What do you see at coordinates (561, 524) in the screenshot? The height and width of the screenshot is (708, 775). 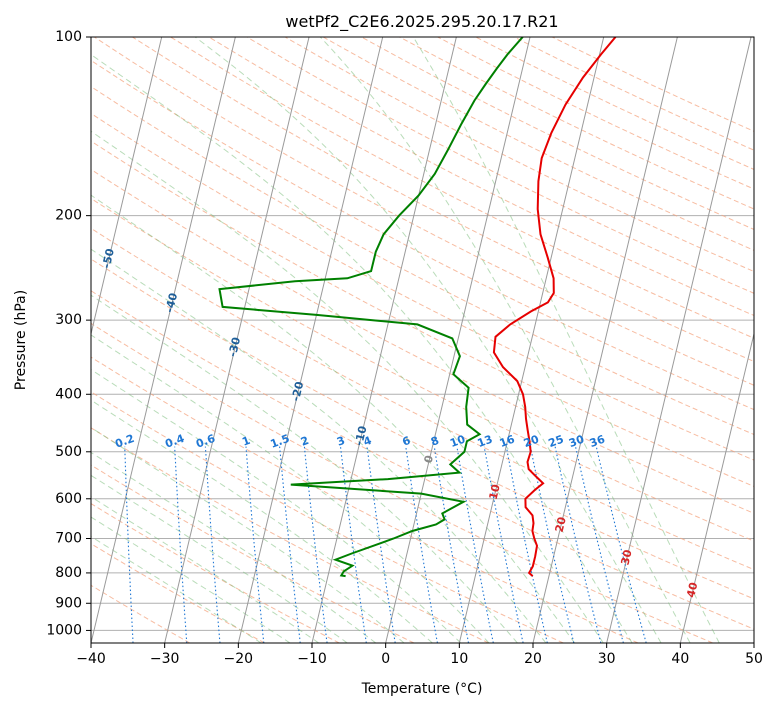 I see `isotherm-label: 20` at bounding box center [561, 524].